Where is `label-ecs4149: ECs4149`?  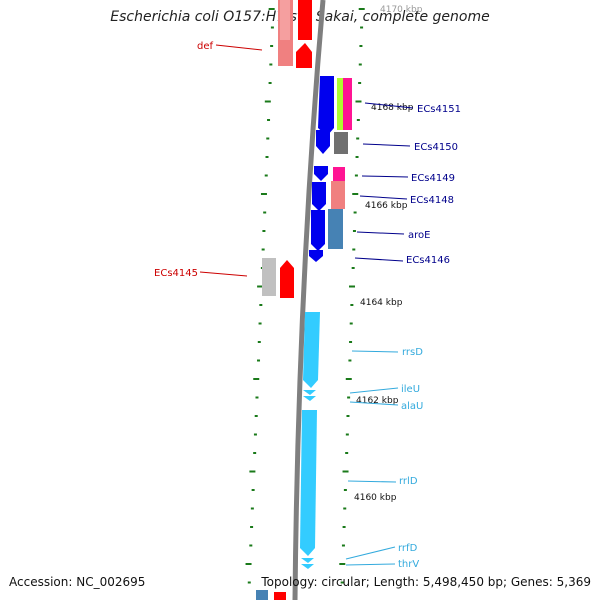 label-ecs4149: ECs4149 is located at coordinates (433, 178).